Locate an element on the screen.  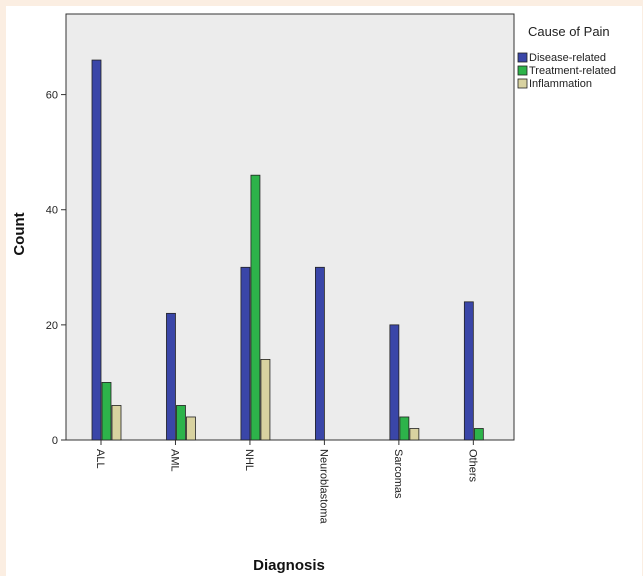
y-tick-label: 20 is located at coordinates (52, 326).